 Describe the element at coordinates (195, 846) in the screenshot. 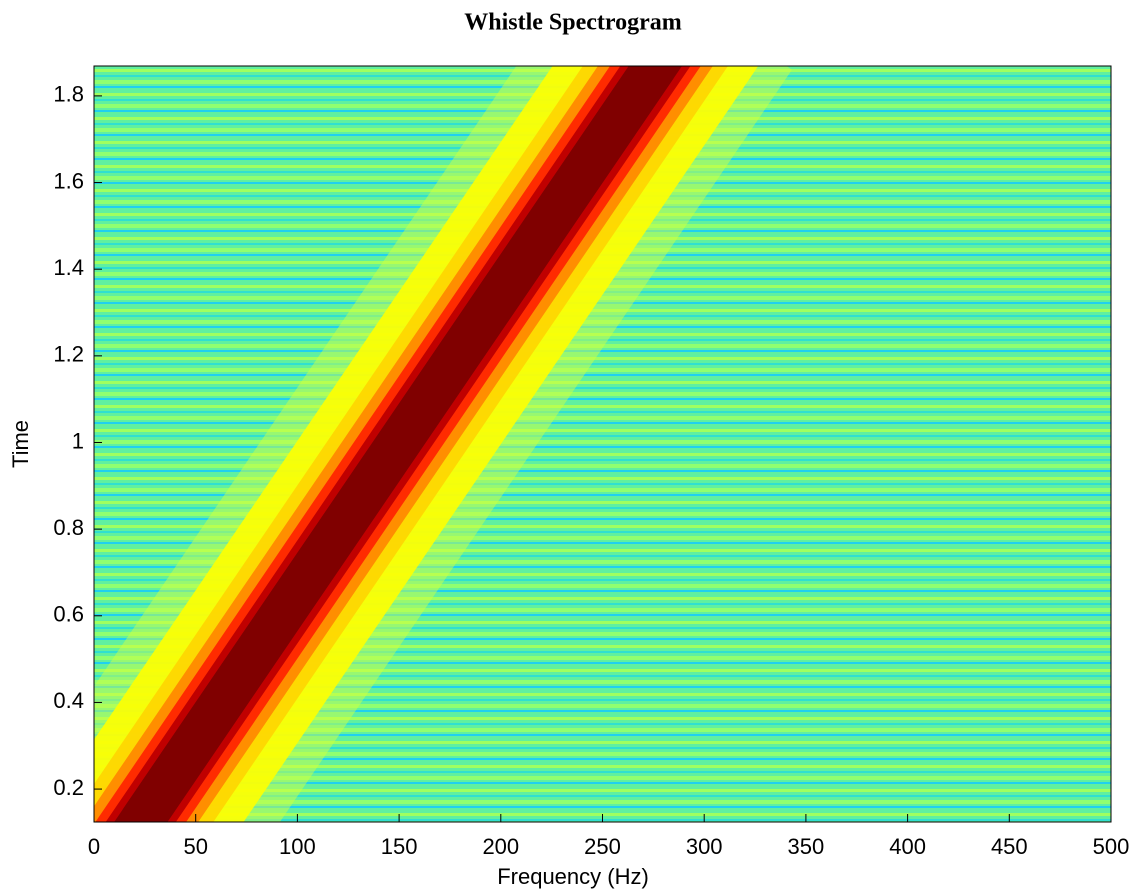

I see `x-tick-label: 50` at that location.